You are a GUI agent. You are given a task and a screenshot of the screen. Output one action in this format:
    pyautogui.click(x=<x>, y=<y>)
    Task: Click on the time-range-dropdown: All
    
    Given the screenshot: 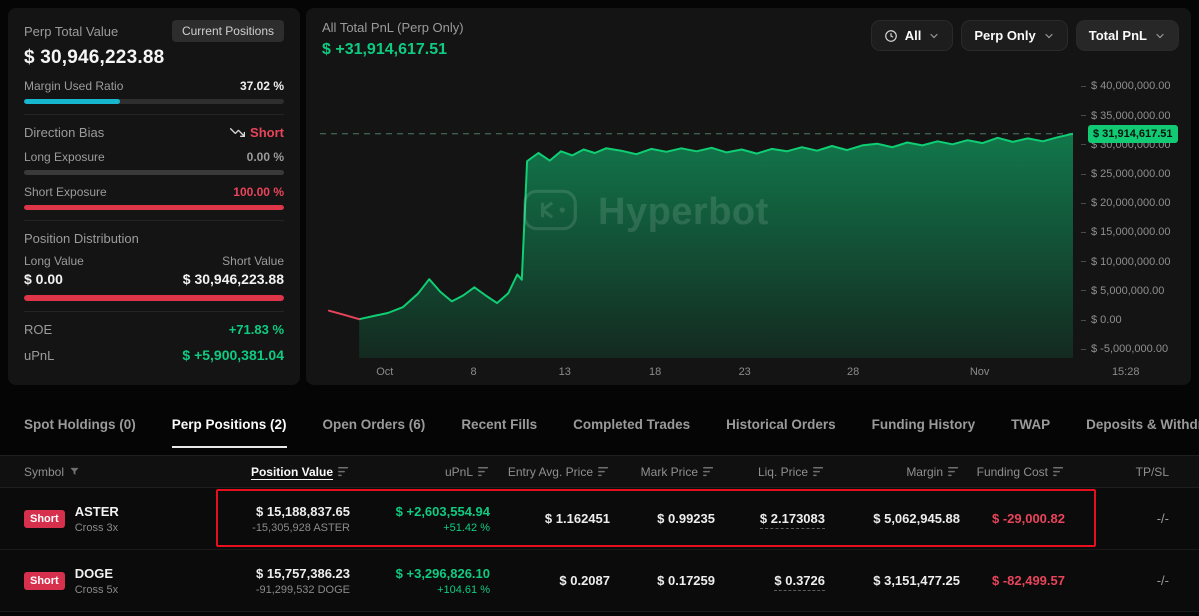 What is the action you would take?
    pyautogui.click(x=912, y=35)
    